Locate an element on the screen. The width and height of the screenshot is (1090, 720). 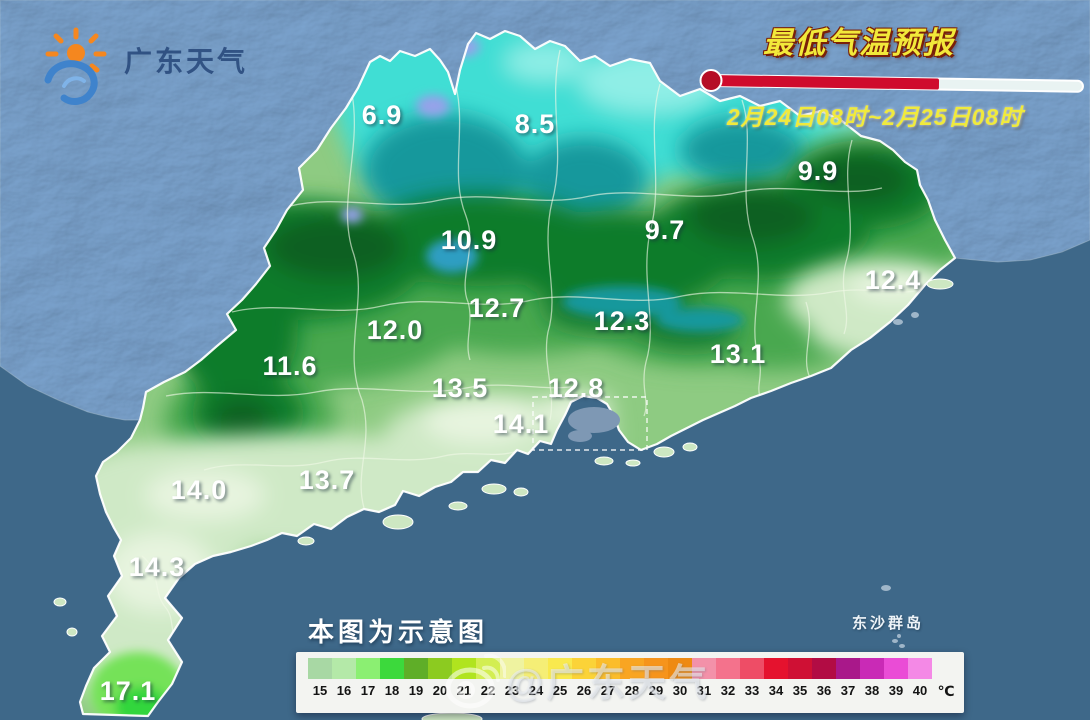
temp-value: 13.1 is located at coordinates (738, 354).